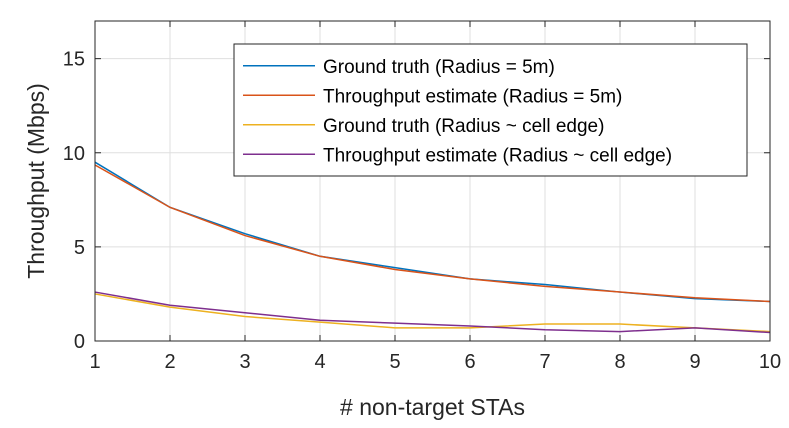 This screenshot has width=789, height=428. I want to click on y-axis-label: Throughput (Mbps), so click(36, 181).